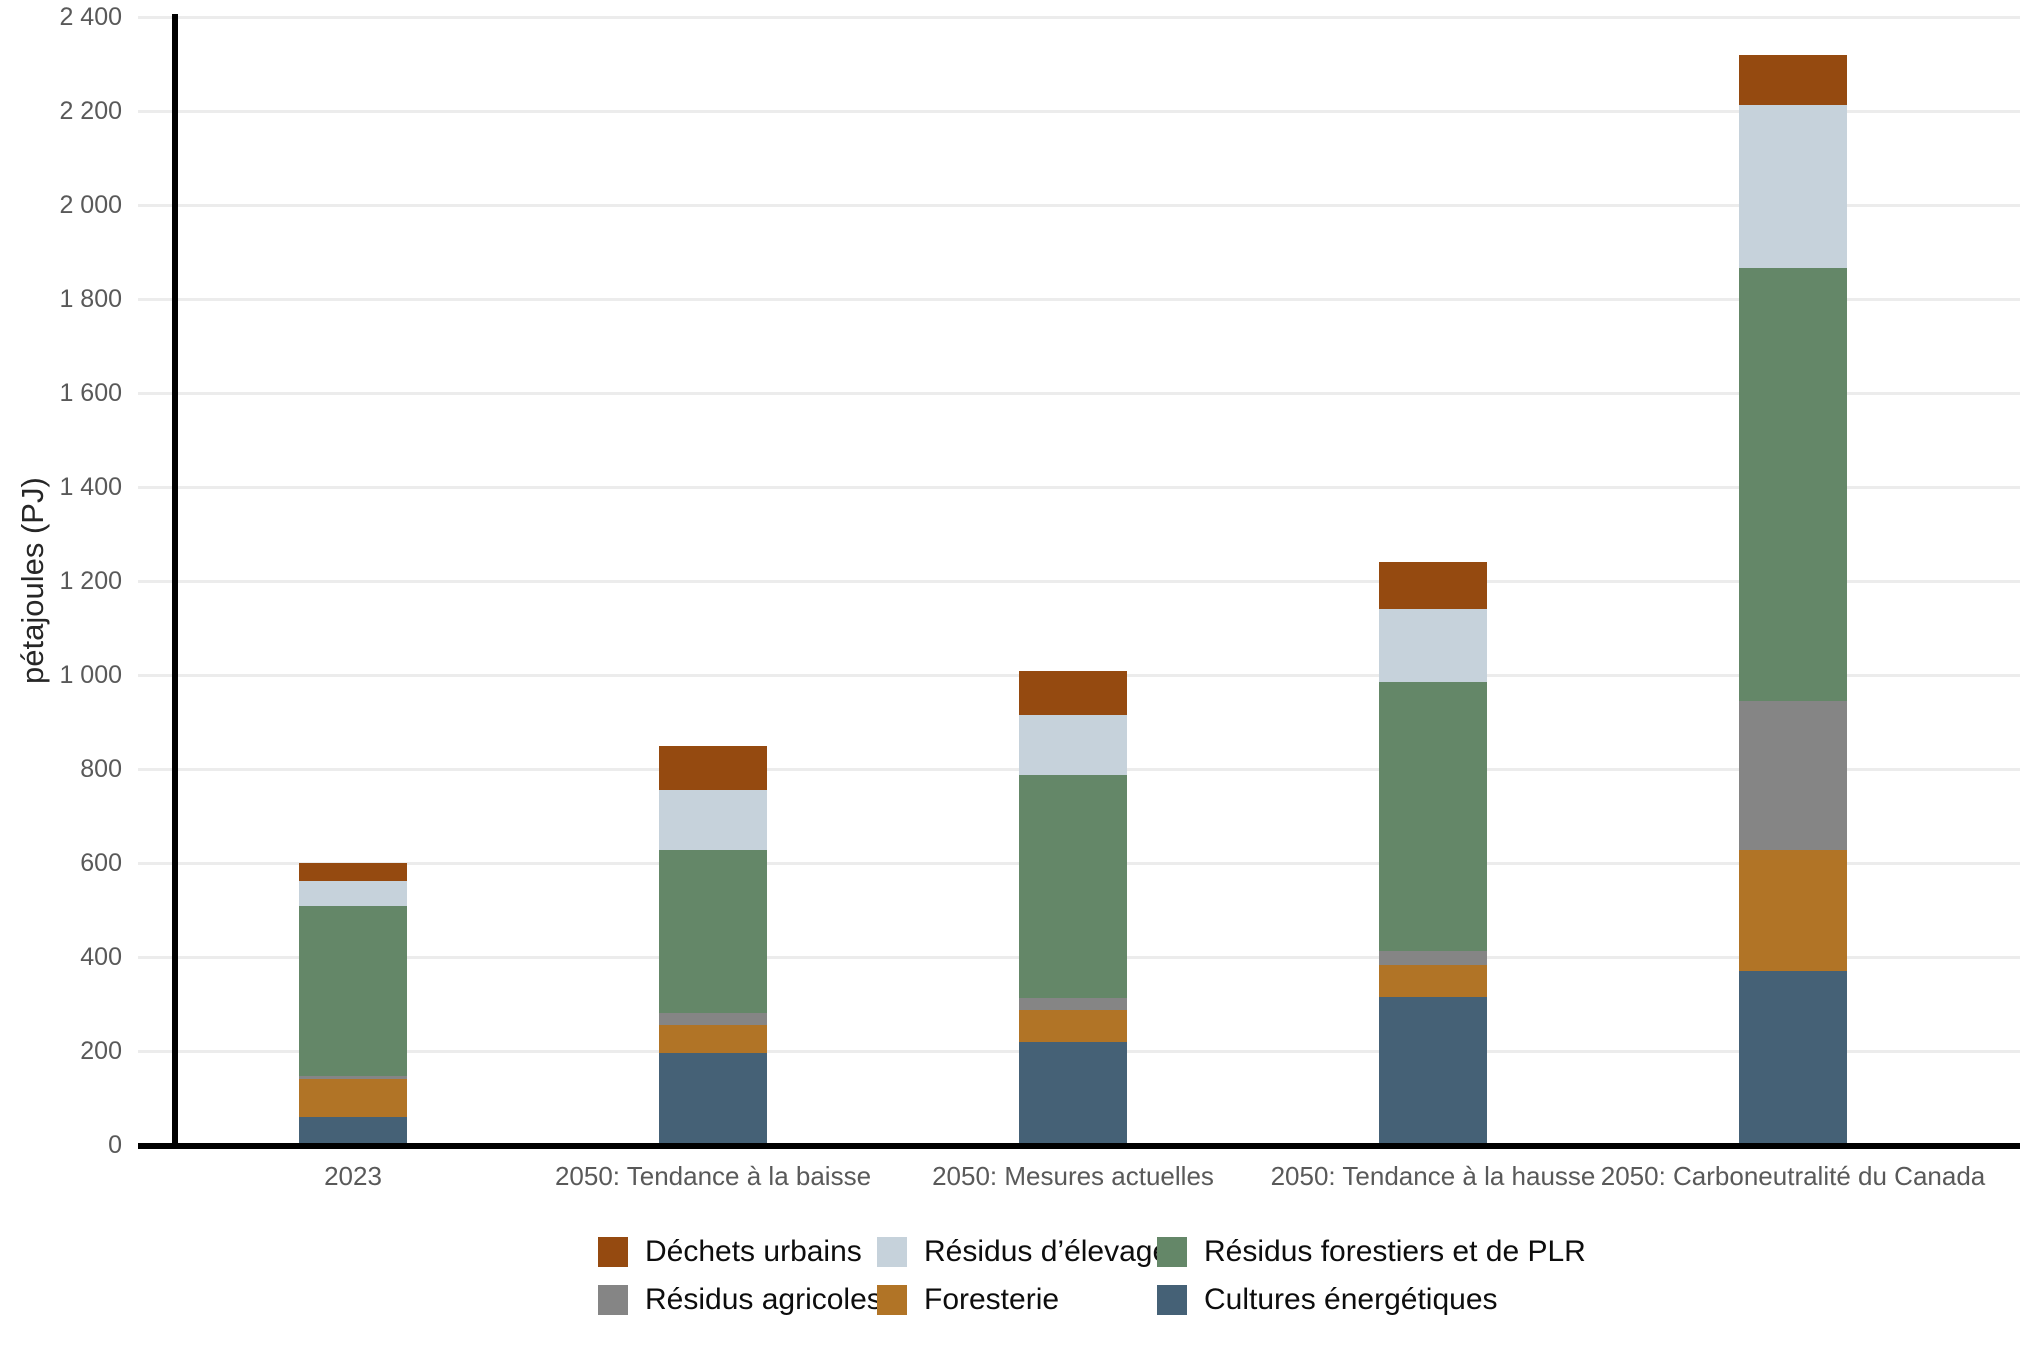 Image resolution: width=2025 pixels, height=1350 pixels. I want to click on bar-2050: Mesures actuelles, so click(1073, 581).